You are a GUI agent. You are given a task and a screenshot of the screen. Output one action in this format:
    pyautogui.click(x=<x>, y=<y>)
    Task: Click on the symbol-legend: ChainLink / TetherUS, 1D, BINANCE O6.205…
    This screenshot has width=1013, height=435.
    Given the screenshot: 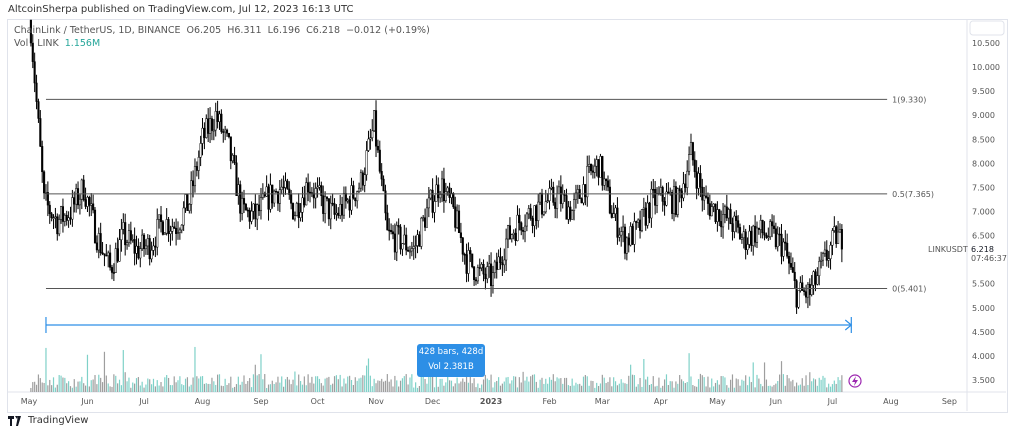 What is the action you would take?
    pyautogui.click(x=222, y=30)
    